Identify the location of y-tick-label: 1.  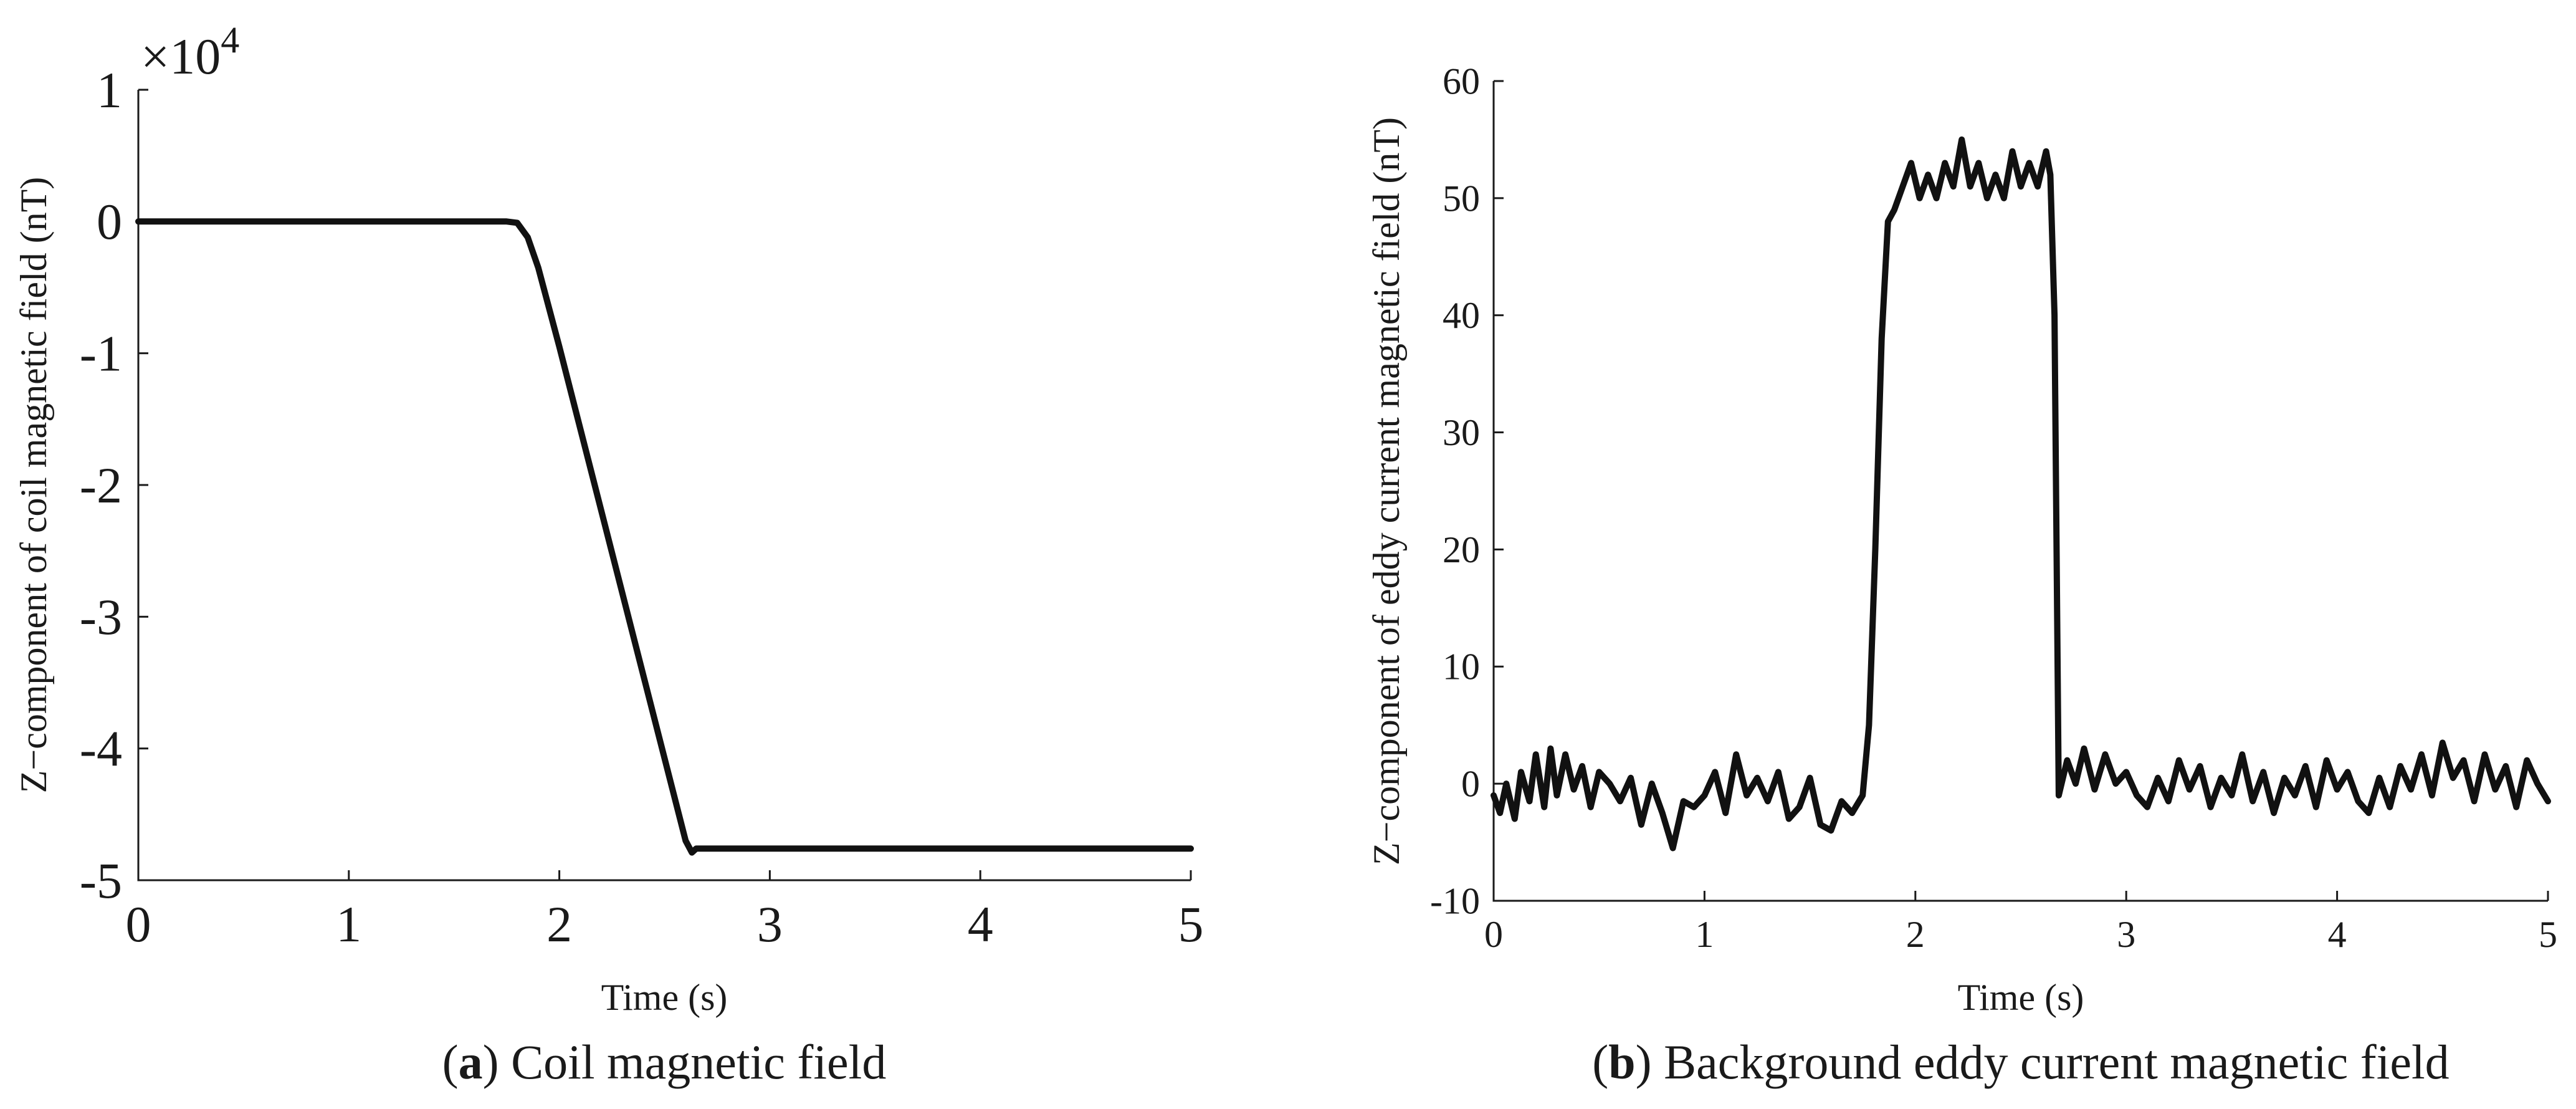
(110, 90).